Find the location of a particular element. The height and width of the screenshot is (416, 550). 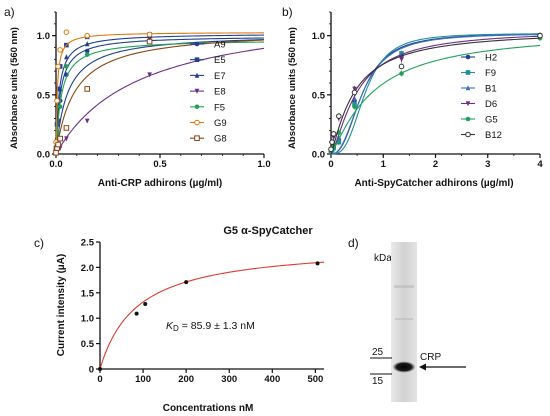

blot-unit-label: kDa is located at coordinates (383, 258).